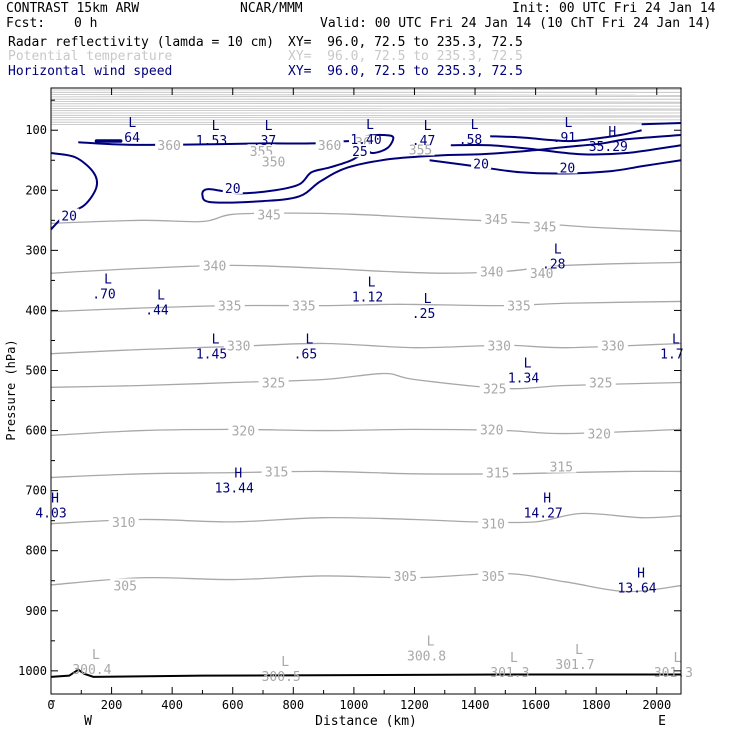  I want to click on x-tick-label: 1600, so click(535, 705).